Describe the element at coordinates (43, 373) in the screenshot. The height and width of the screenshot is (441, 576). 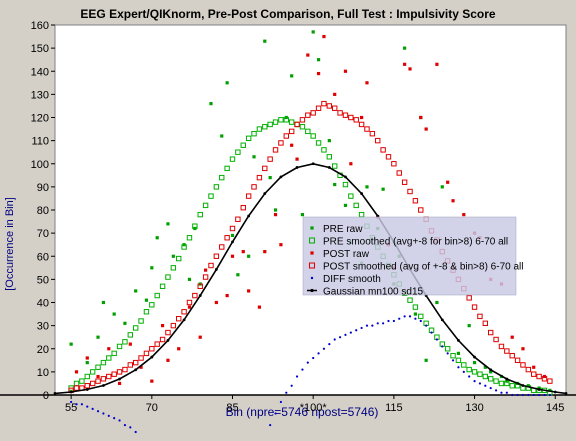
I see `y-tick-label: 10` at that location.